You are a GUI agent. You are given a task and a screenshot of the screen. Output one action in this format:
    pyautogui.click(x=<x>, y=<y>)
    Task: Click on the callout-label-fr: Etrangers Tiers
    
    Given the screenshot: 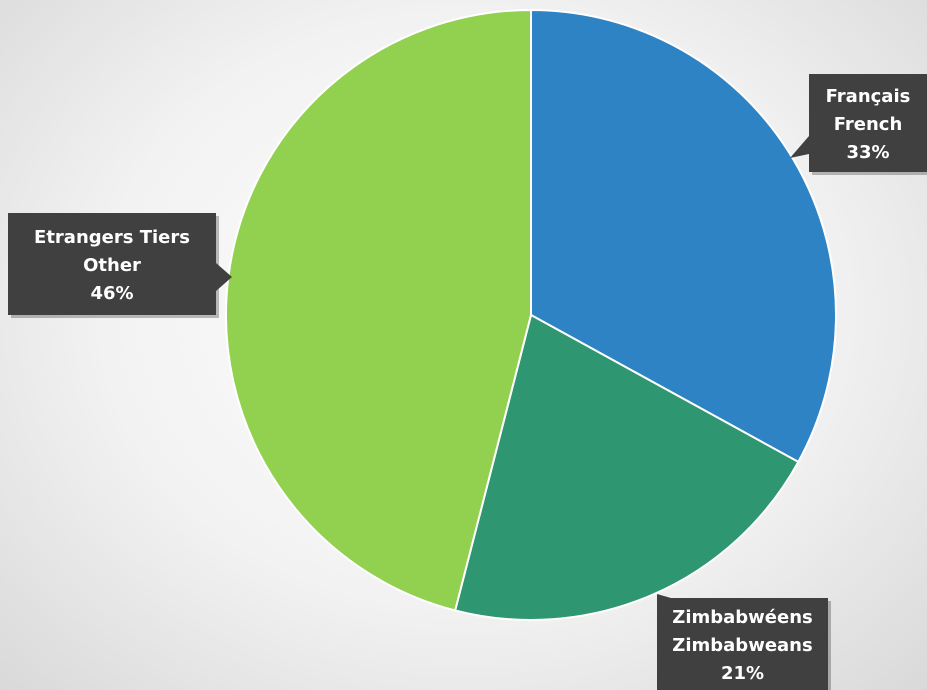 What is the action you would take?
    pyautogui.click(x=112, y=237)
    